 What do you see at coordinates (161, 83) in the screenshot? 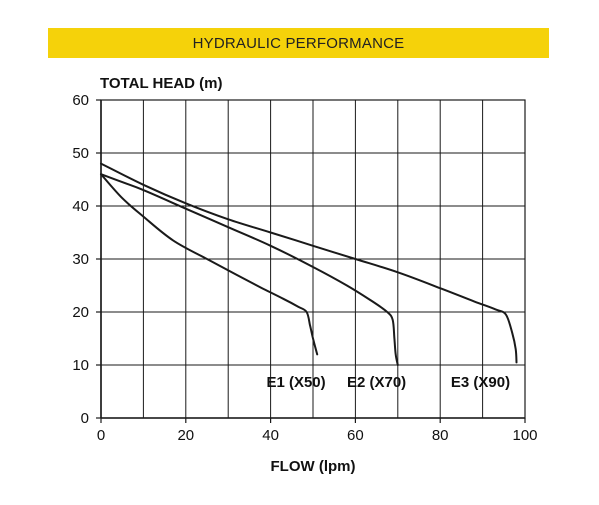
I see `y-axis-label: TOTAL HEAD (m)` at bounding box center [161, 83].